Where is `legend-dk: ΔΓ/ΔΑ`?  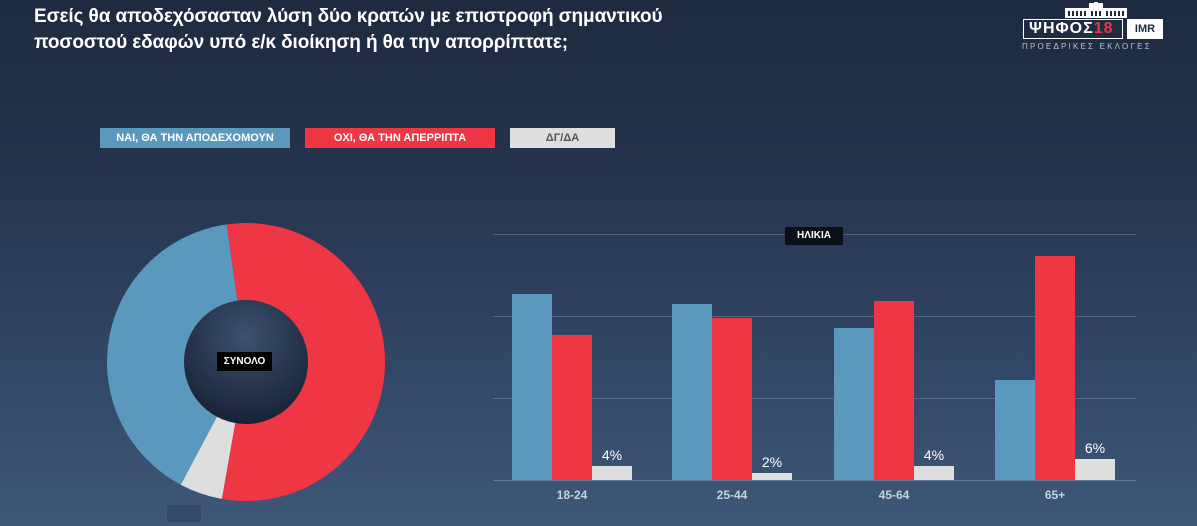 legend-dk: ΔΓ/ΔΑ is located at coordinates (562, 138).